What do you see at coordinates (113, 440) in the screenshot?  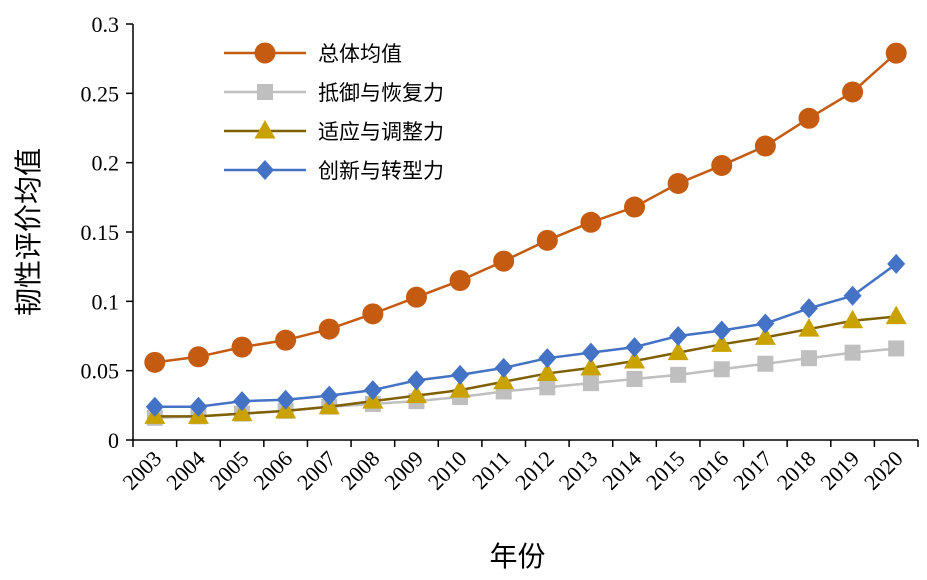 I see `y-tick-label: 0` at bounding box center [113, 440].